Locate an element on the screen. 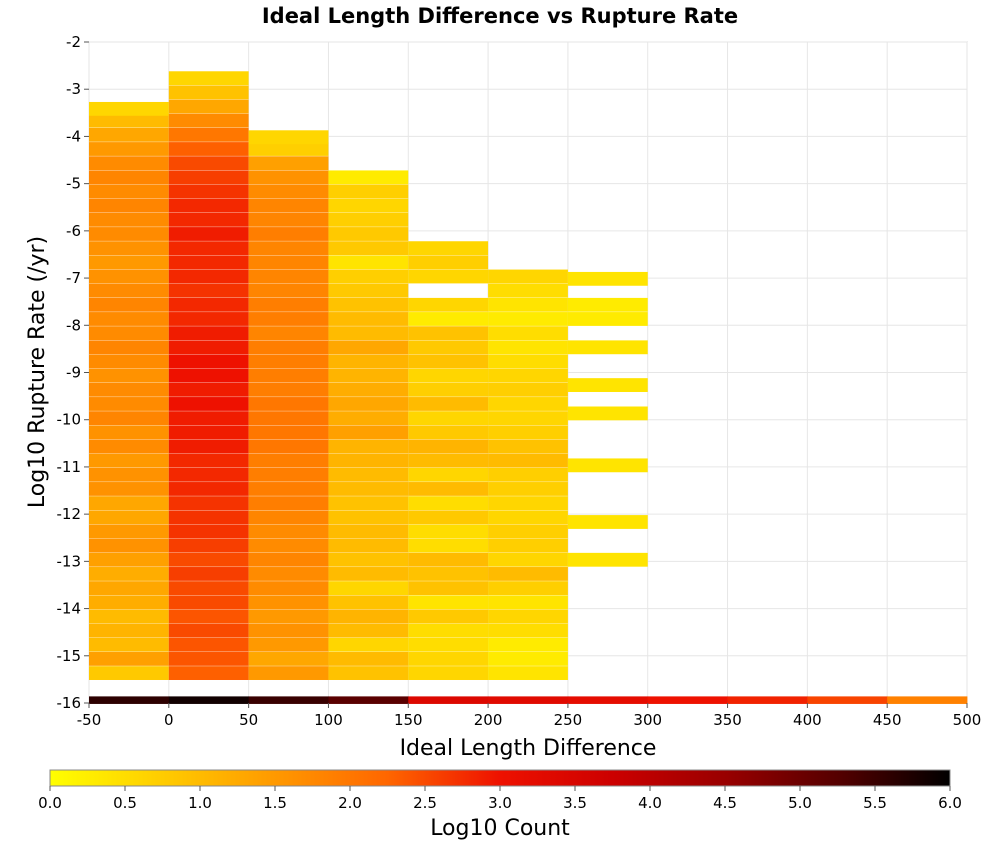 This screenshot has width=1000, height=850. x-tick-label: 350 is located at coordinates (727, 720).